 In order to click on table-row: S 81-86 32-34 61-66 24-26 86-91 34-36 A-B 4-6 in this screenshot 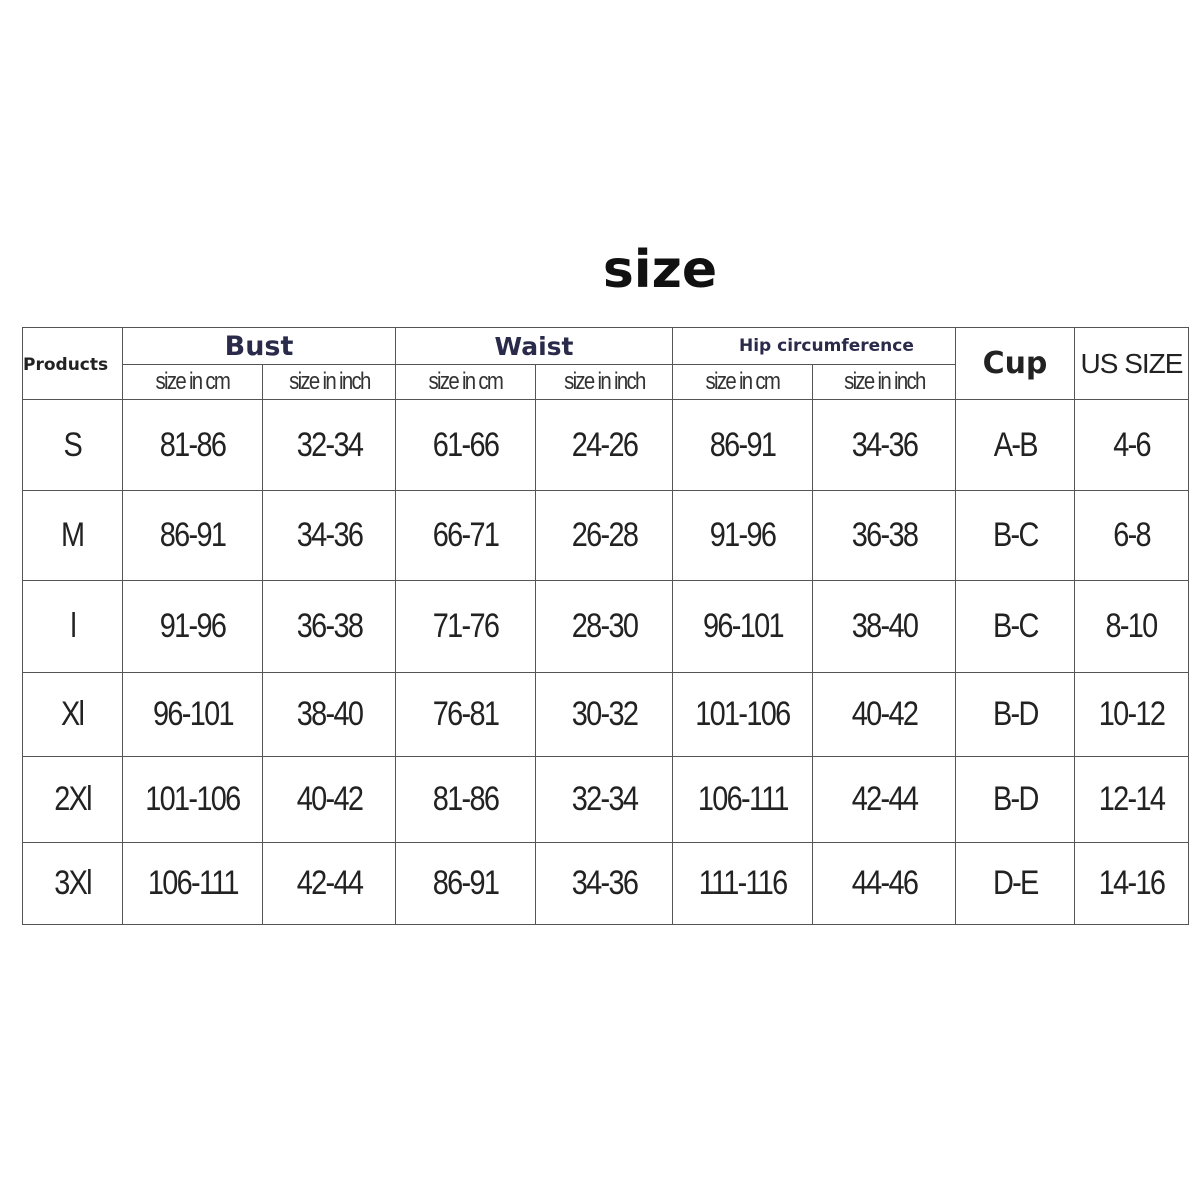, I will do `click(605, 445)`.